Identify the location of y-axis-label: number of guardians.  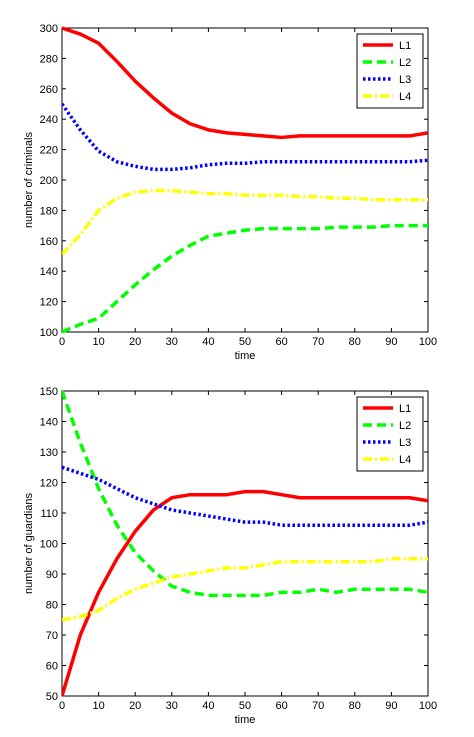
(29, 543).